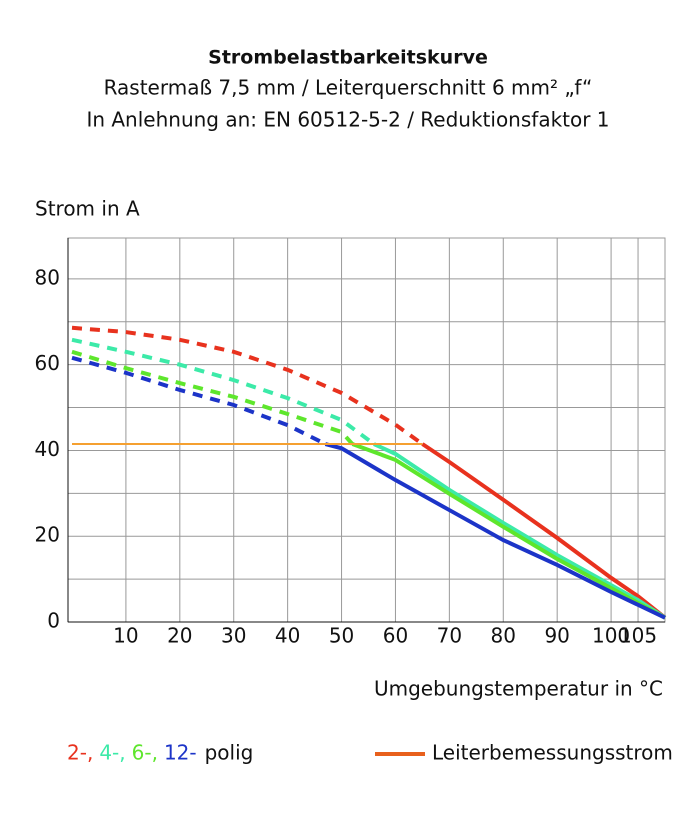 The image size is (697, 821). I want to click on legend-label: 4-,, so click(112, 753).